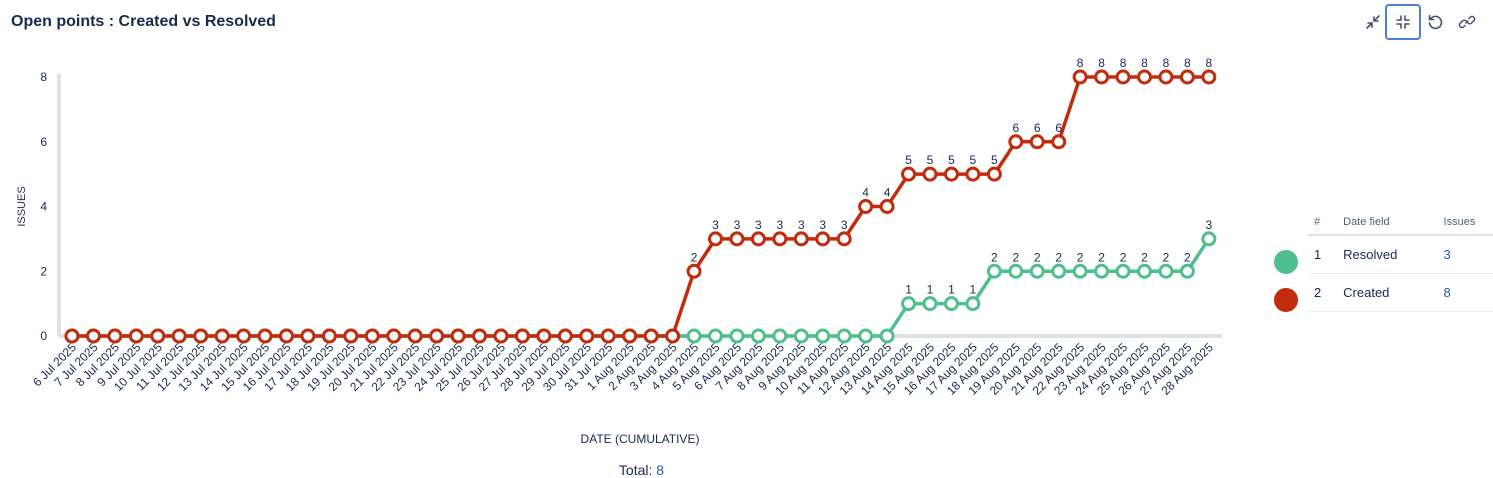 The image size is (1493, 478). I want to click on legend-index: 2, so click(1323, 292).